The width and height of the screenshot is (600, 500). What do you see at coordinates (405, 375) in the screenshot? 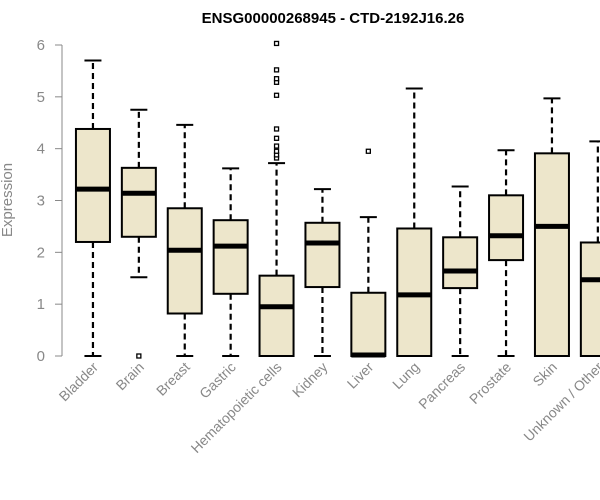
I see `x-tick-label: Lung` at bounding box center [405, 375].